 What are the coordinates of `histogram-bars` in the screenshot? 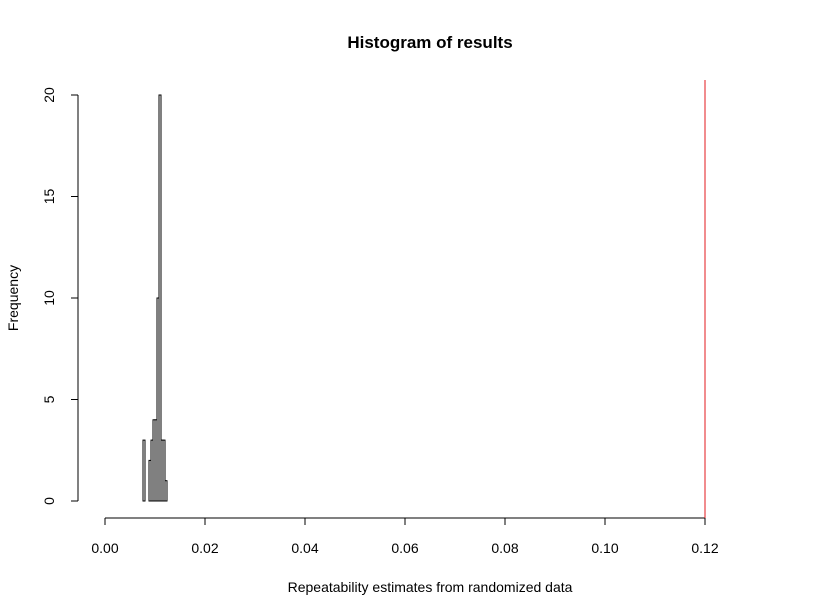 It's located at (155, 298).